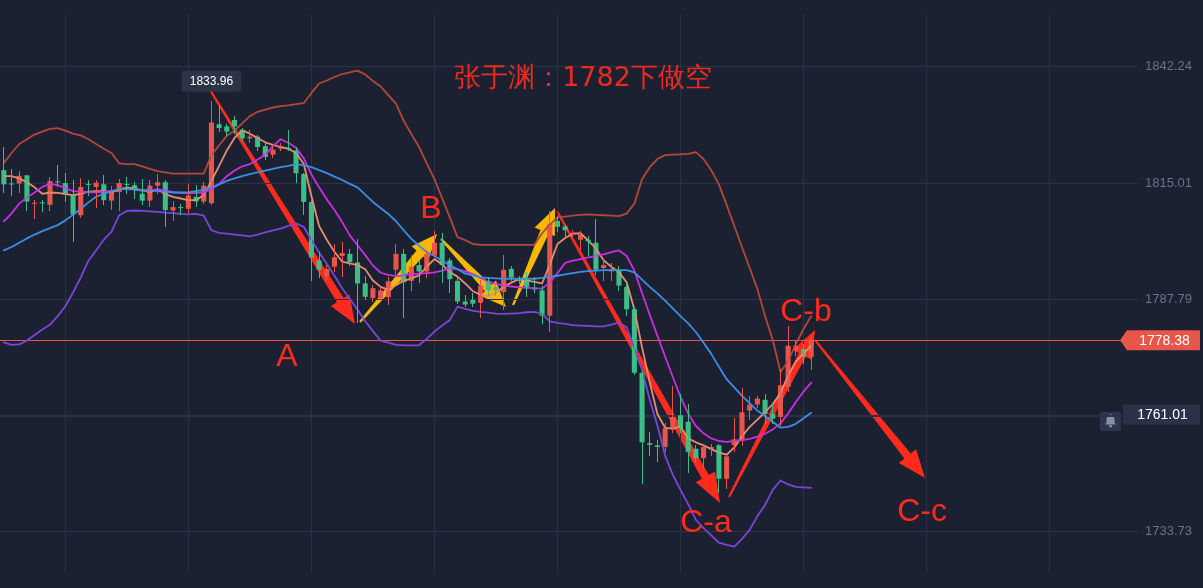  Describe the element at coordinates (1168, 65) in the screenshot. I see `y-tick-label: 1842.24` at that location.